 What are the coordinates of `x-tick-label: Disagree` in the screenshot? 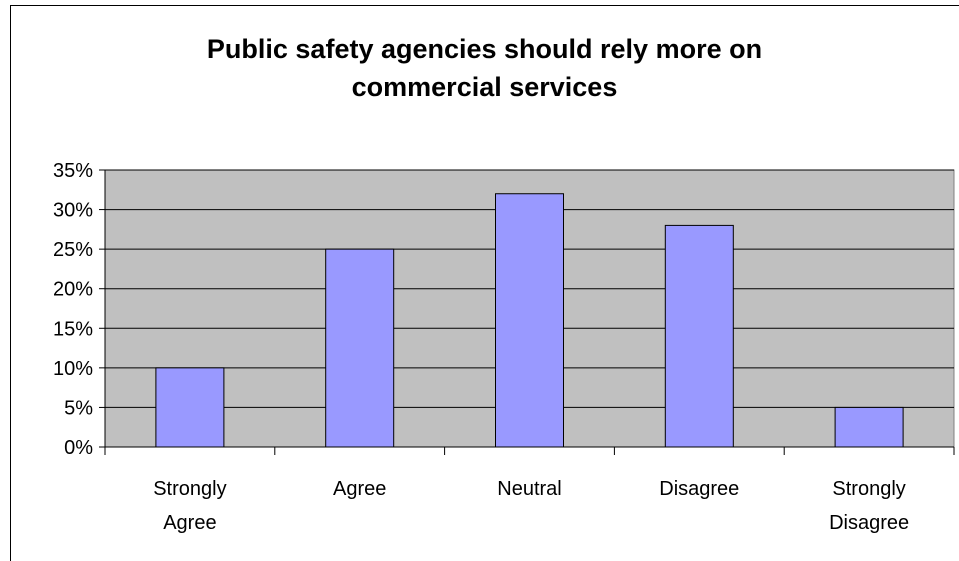 It's located at (699, 489).